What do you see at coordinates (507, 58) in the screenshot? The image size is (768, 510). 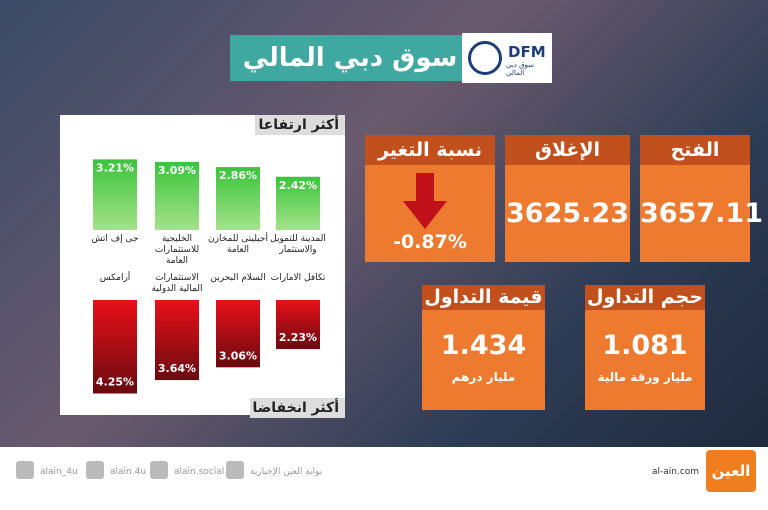 I see `logo: DFM سوق دبي المالي` at bounding box center [507, 58].